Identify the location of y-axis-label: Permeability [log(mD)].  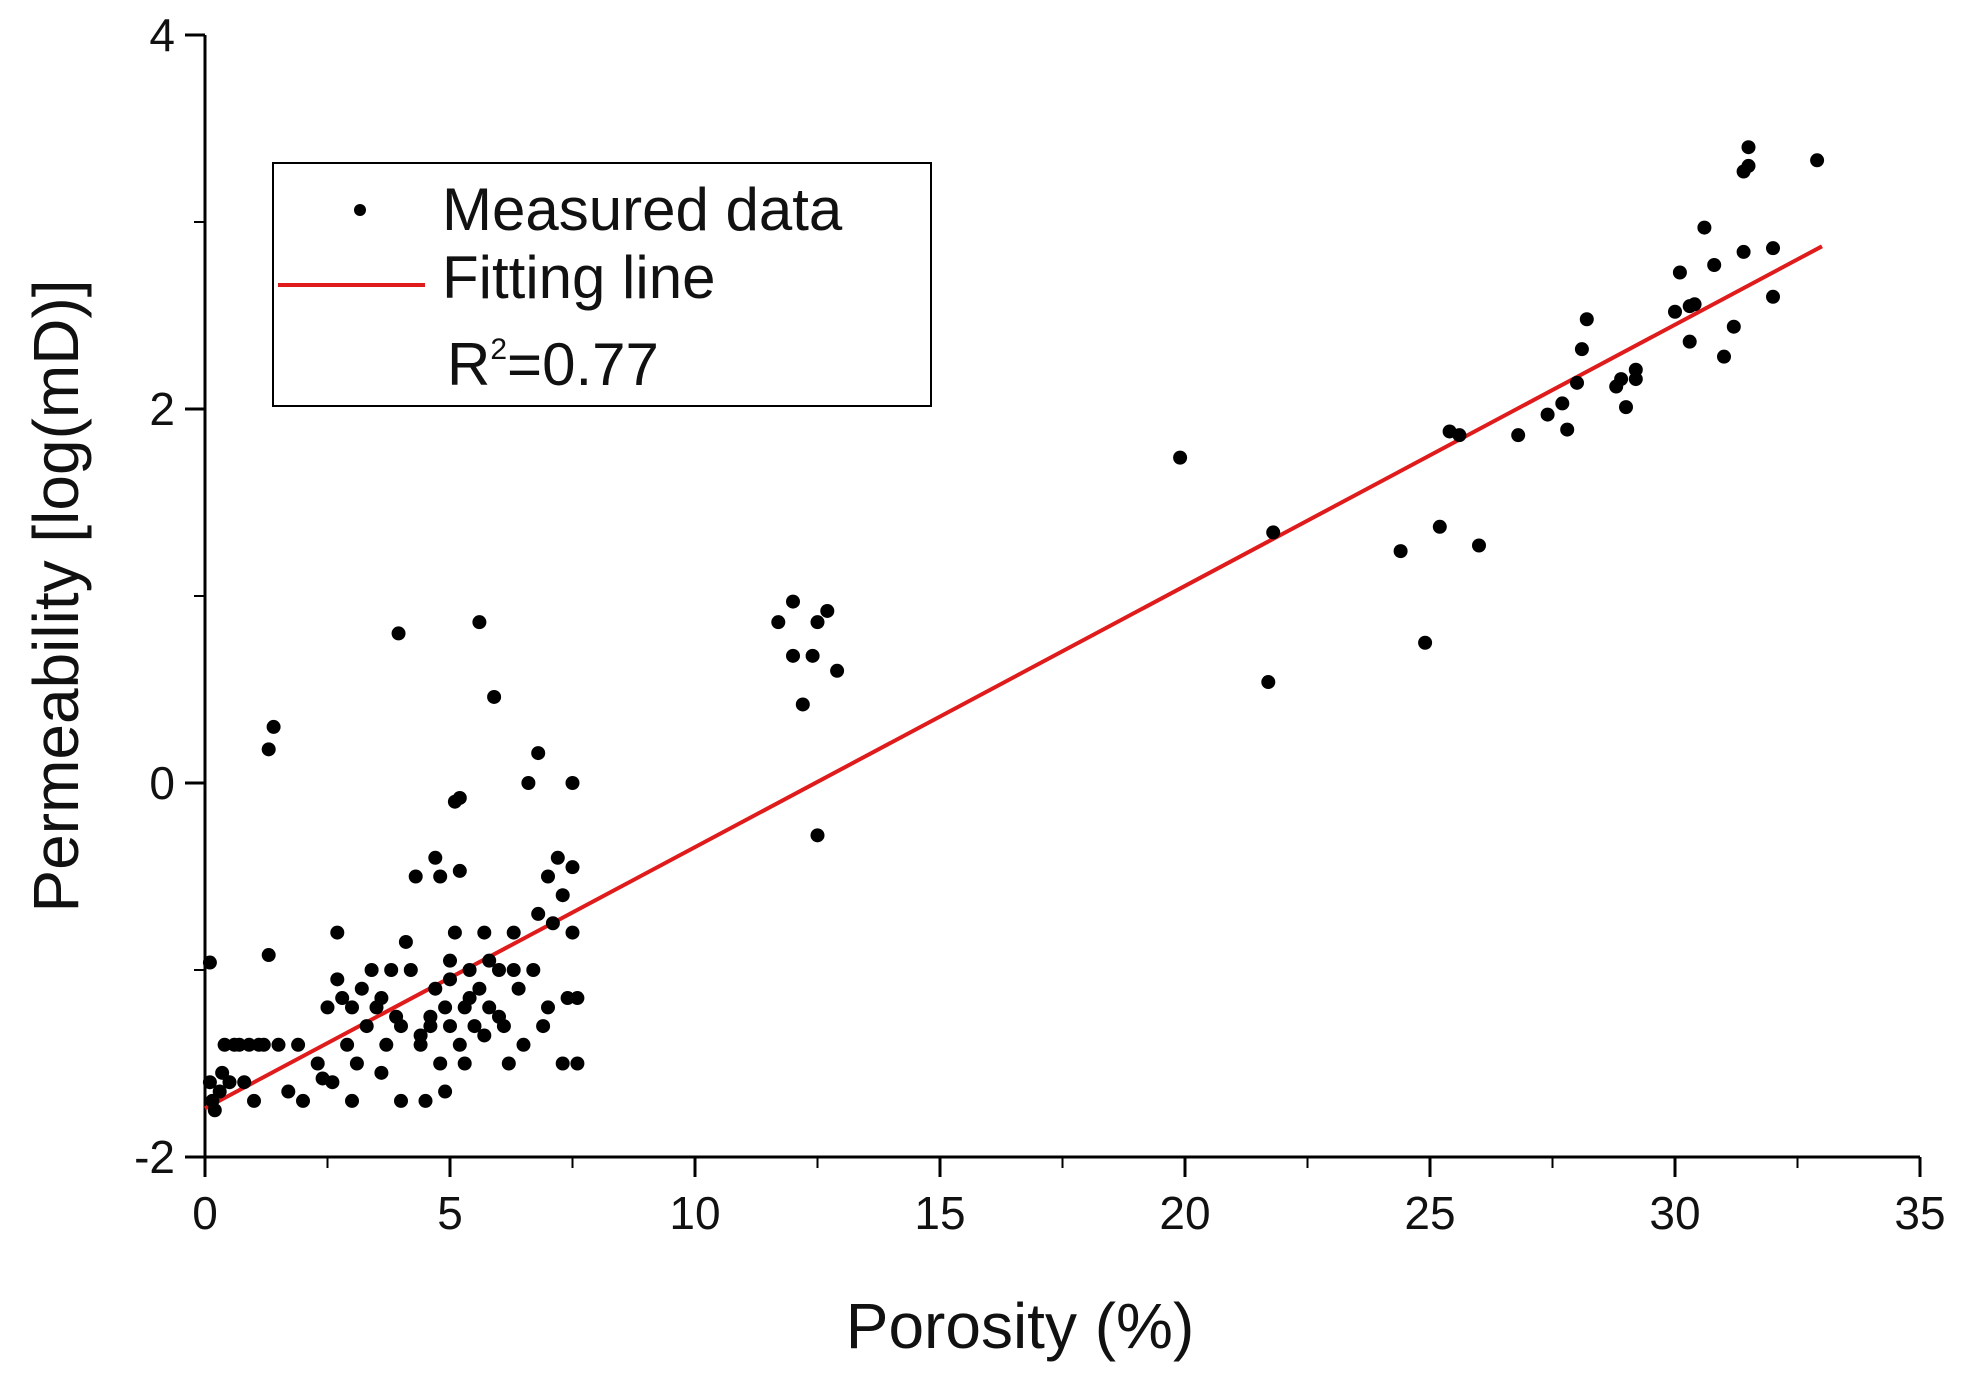
(56, 595).